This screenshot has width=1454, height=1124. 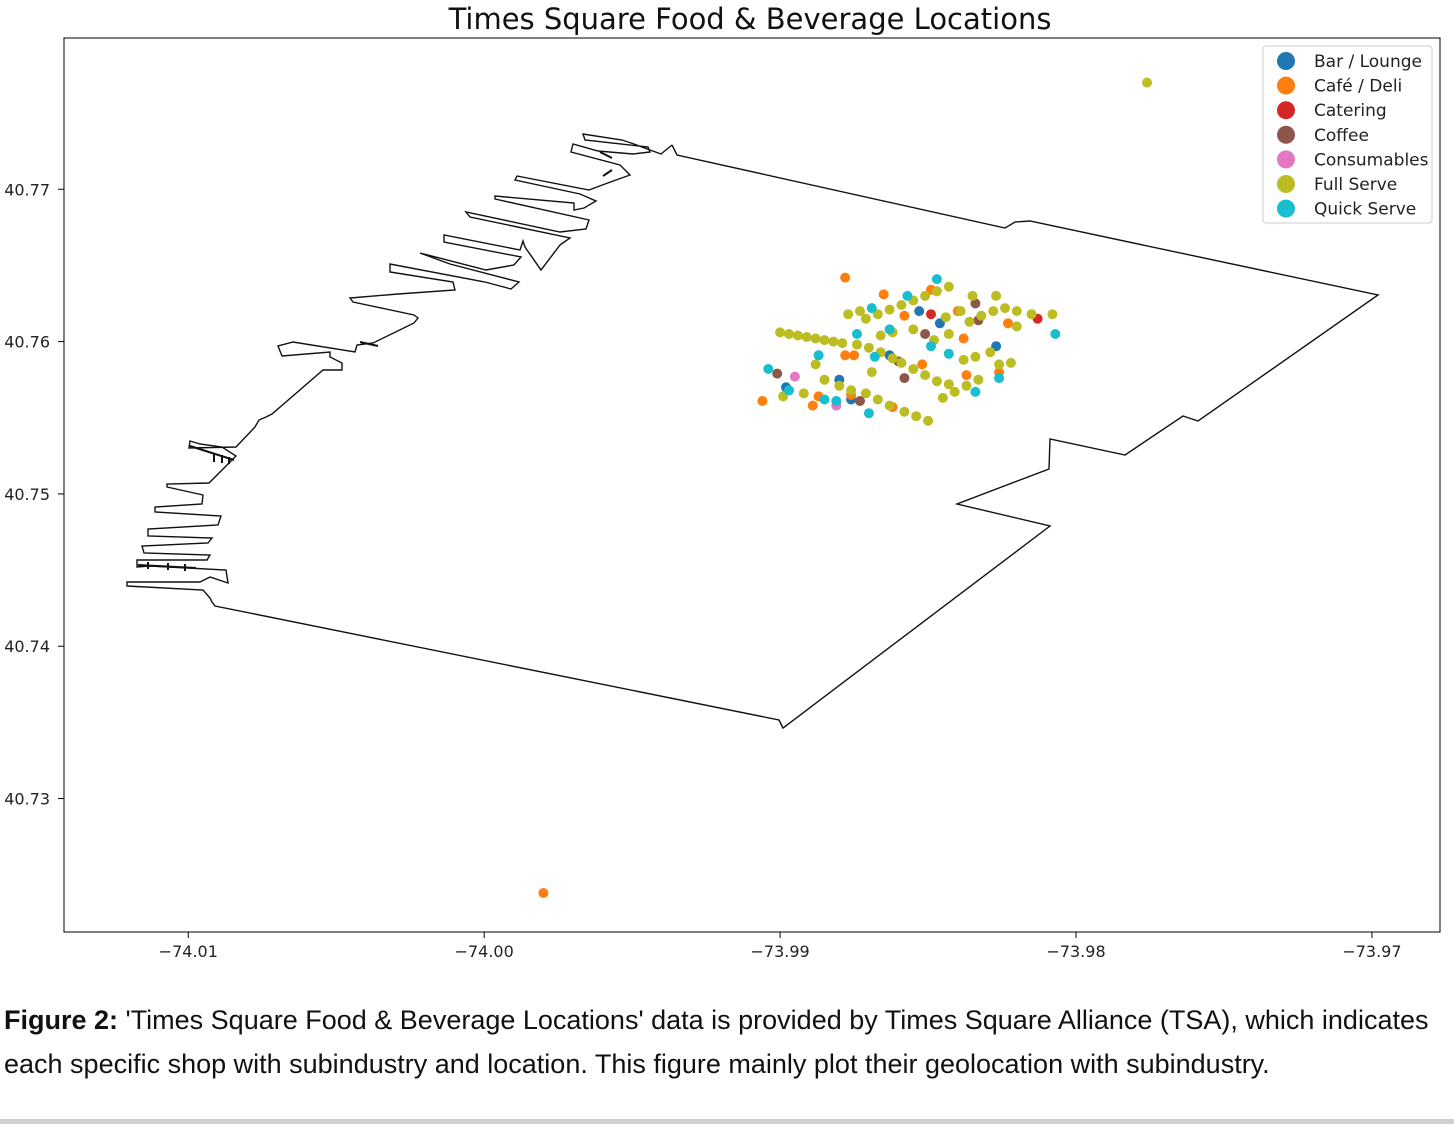 I want to click on legend-label: Catering, so click(x=1350, y=111).